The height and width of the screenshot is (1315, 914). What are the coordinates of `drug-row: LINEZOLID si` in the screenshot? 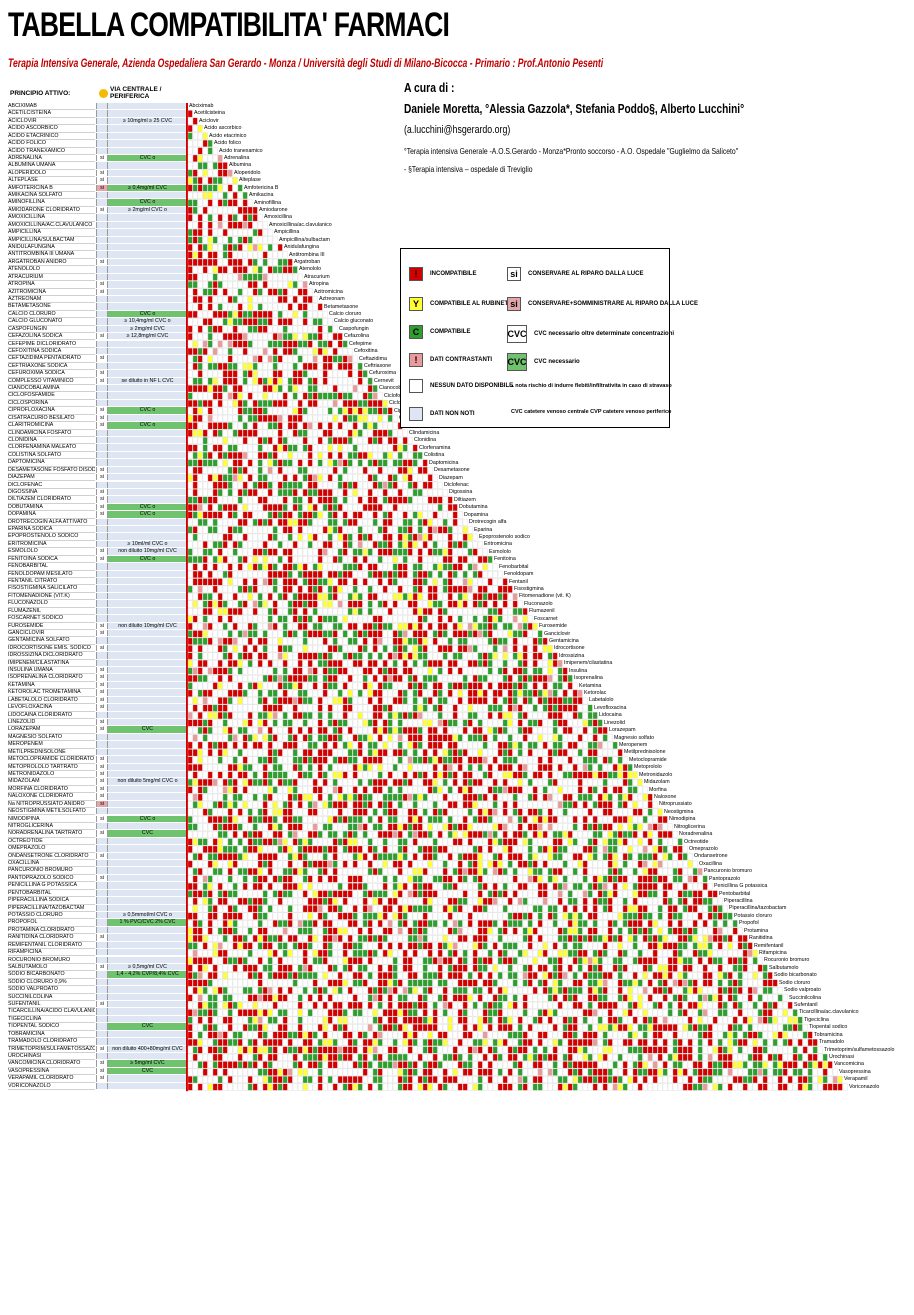 It's located at (97, 723).